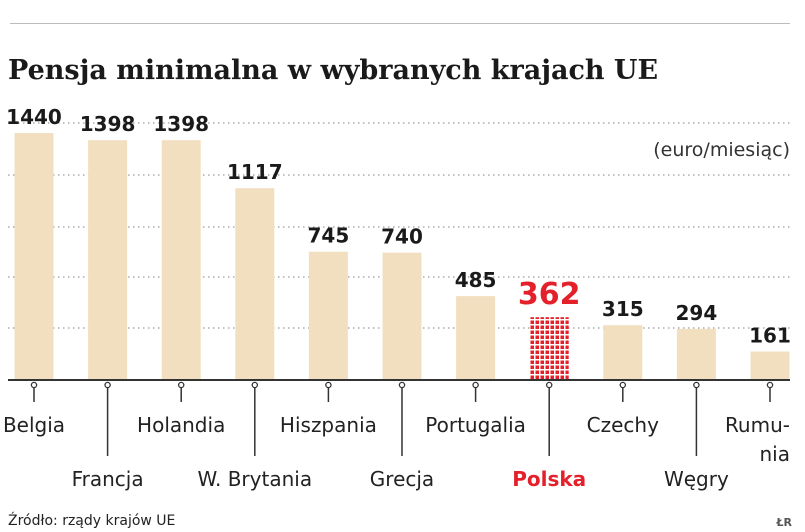 The width and height of the screenshot is (805, 532). I want to click on value-label-wegry: 294, so click(697, 313).